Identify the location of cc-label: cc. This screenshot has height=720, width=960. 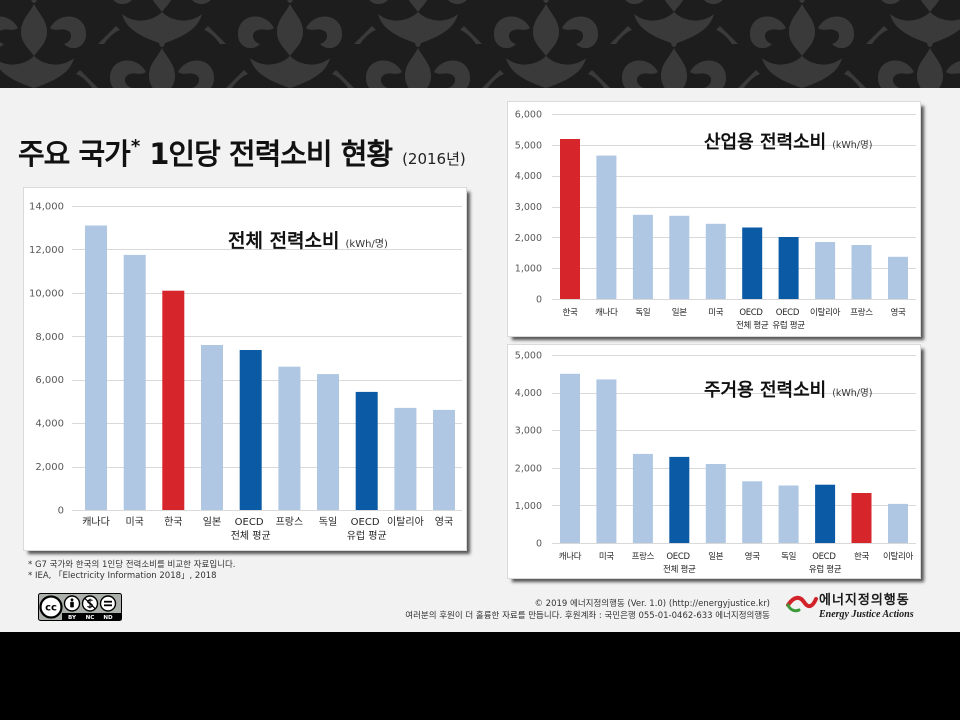
(51, 608).